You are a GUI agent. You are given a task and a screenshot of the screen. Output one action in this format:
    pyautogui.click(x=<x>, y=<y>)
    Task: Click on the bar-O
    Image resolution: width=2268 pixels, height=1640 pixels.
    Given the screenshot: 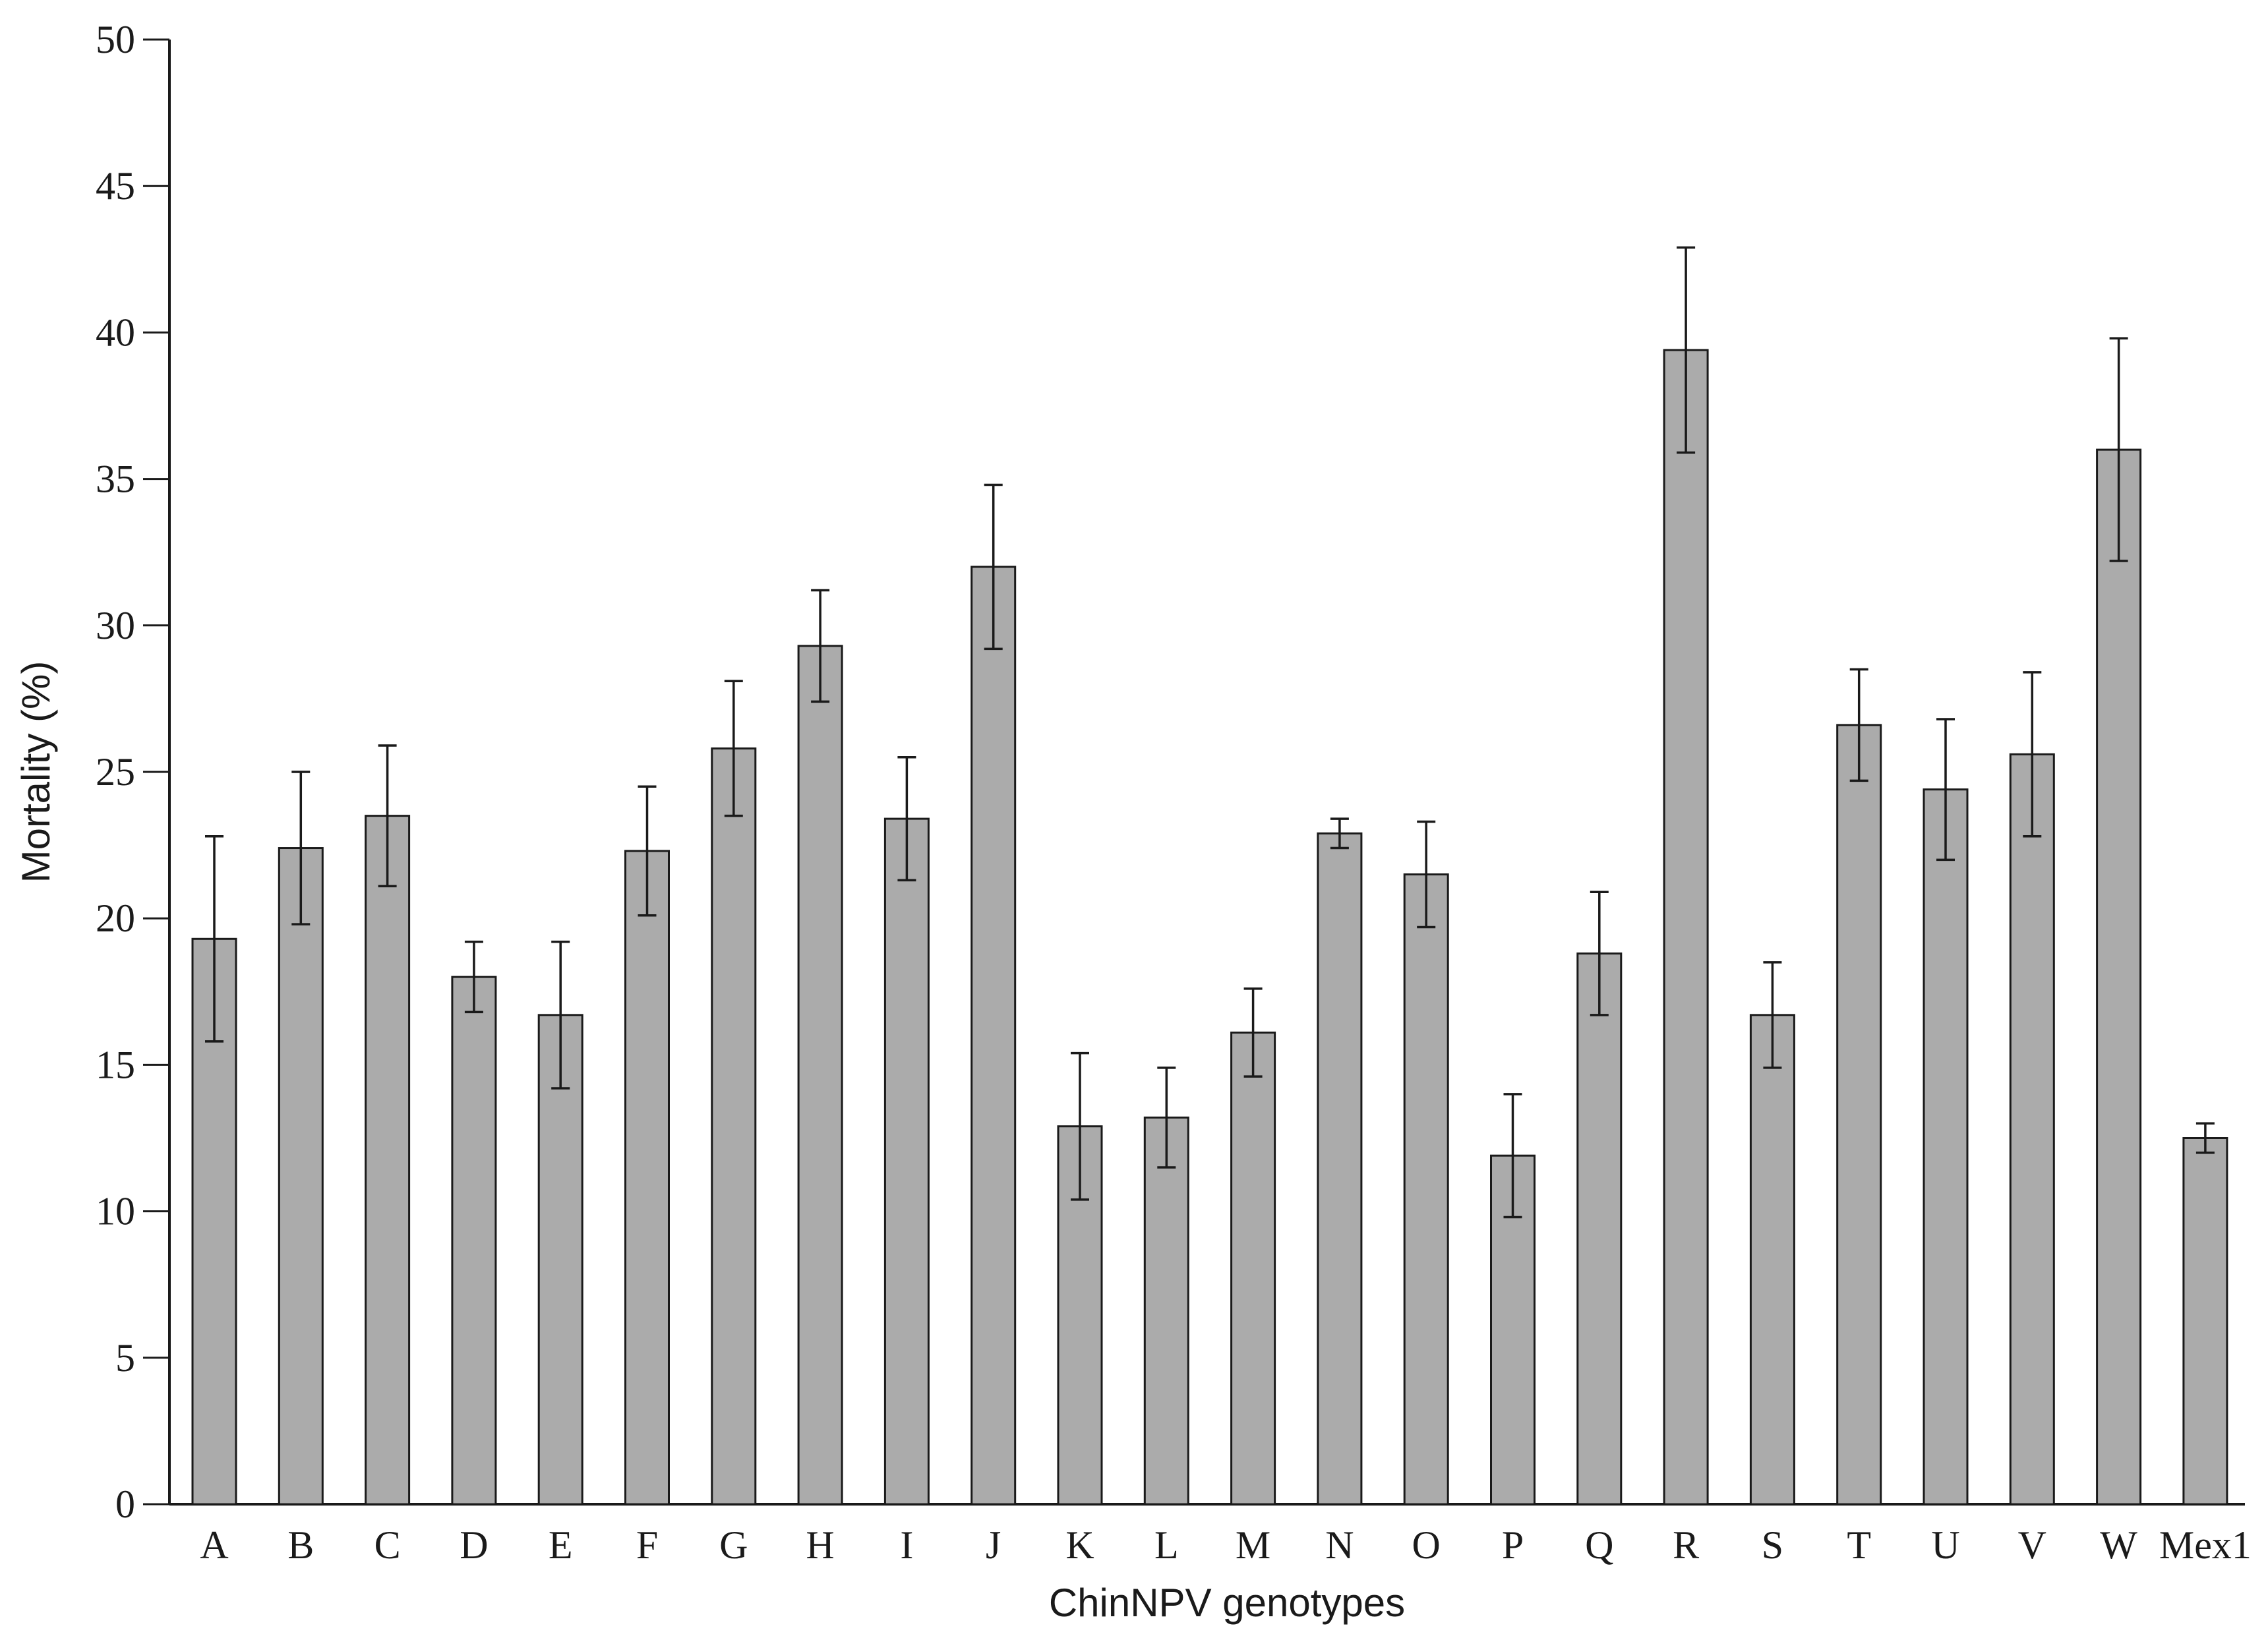 What is the action you would take?
    pyautogui.click(x=1426, y=1189)
    